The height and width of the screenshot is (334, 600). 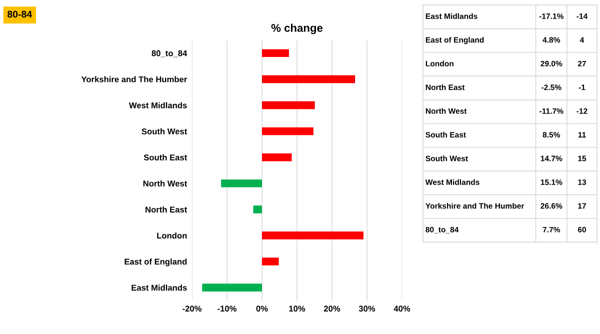 What do you see at coordinates (402, 309) in the screenshot?
I see `x-tick-label: 40%` at bounding box center [402, 309].